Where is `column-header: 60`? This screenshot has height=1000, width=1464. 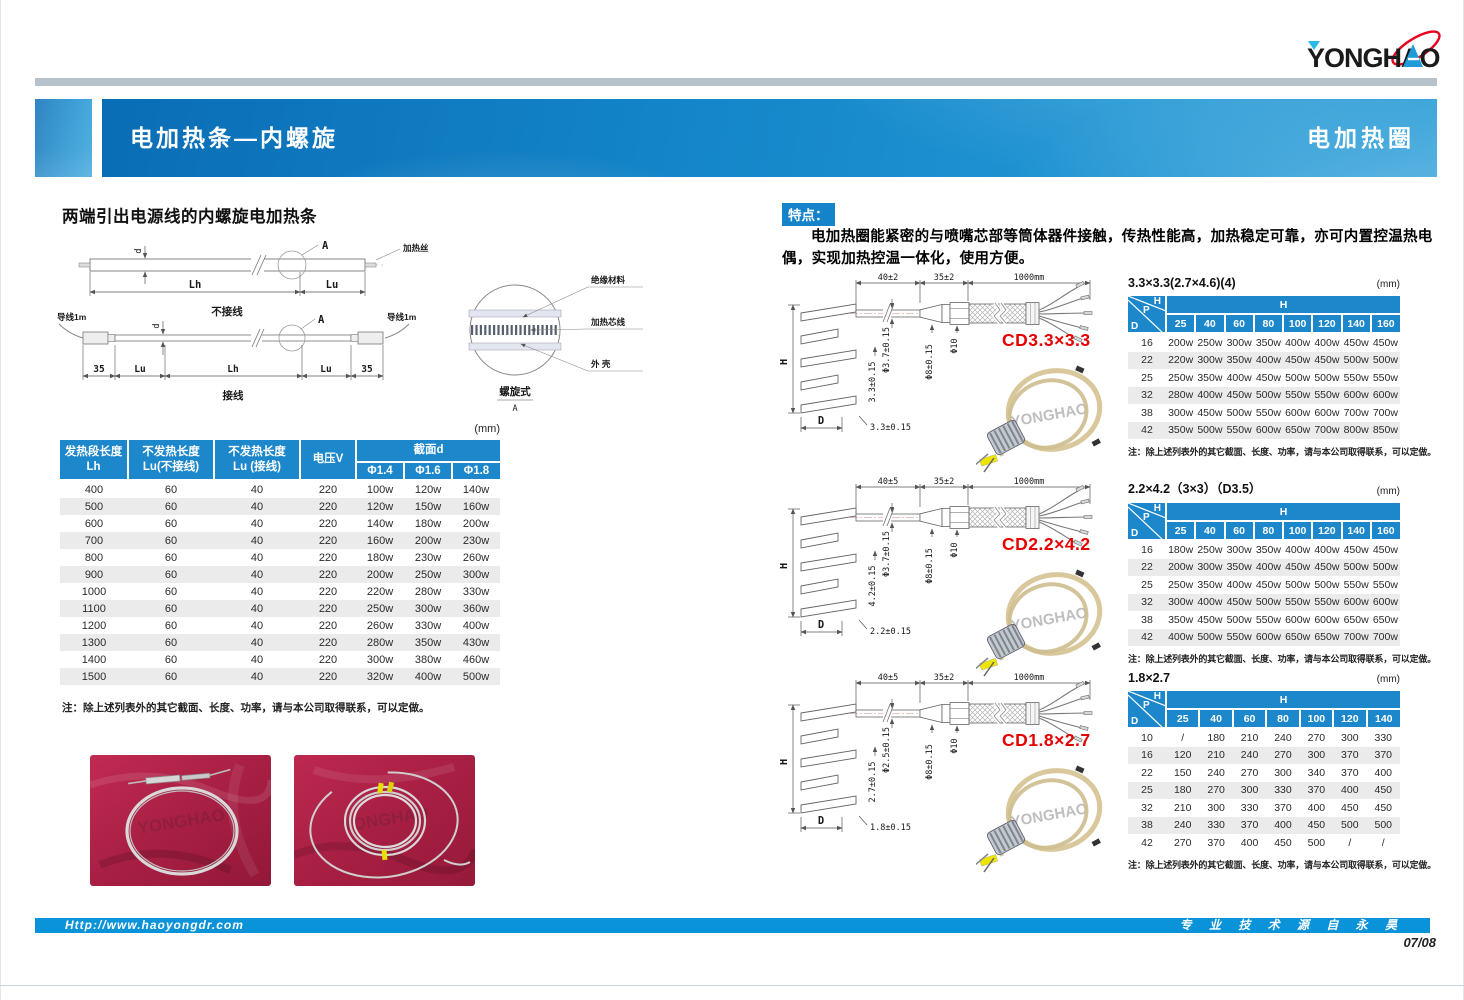 column-header: 60 is located at coordinates (1249, 718).